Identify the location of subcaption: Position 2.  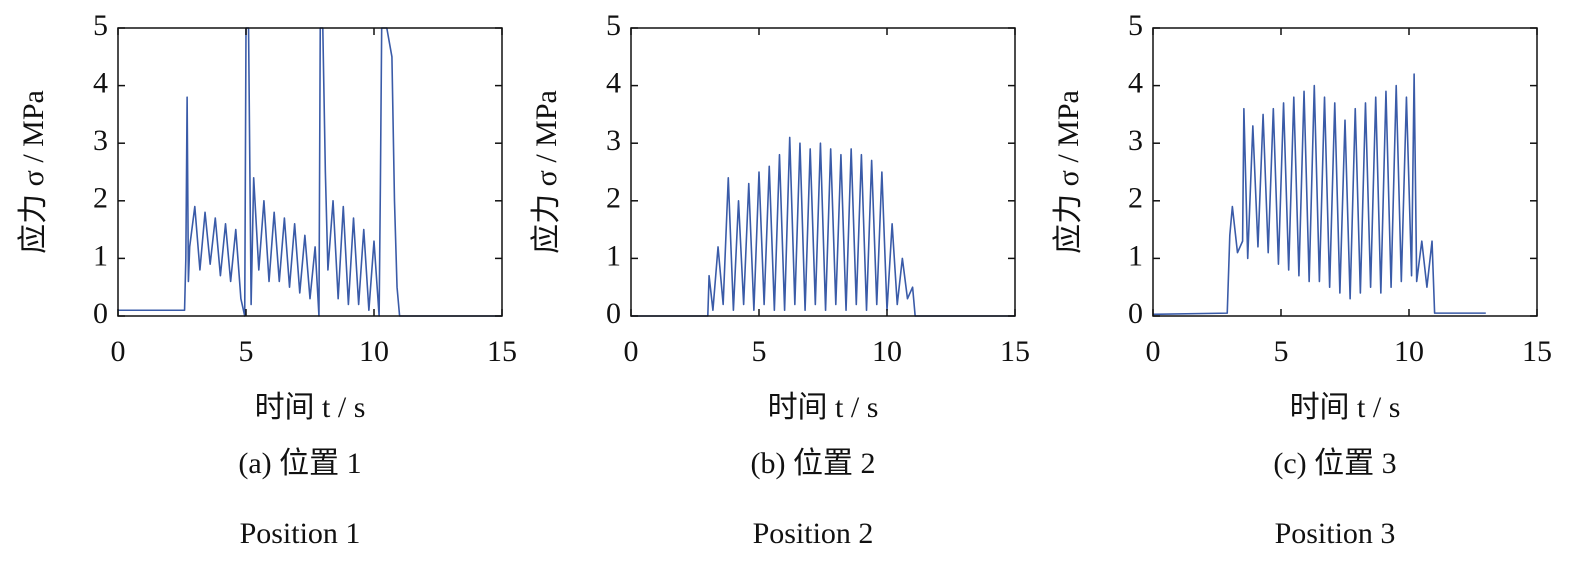
(813, 533).